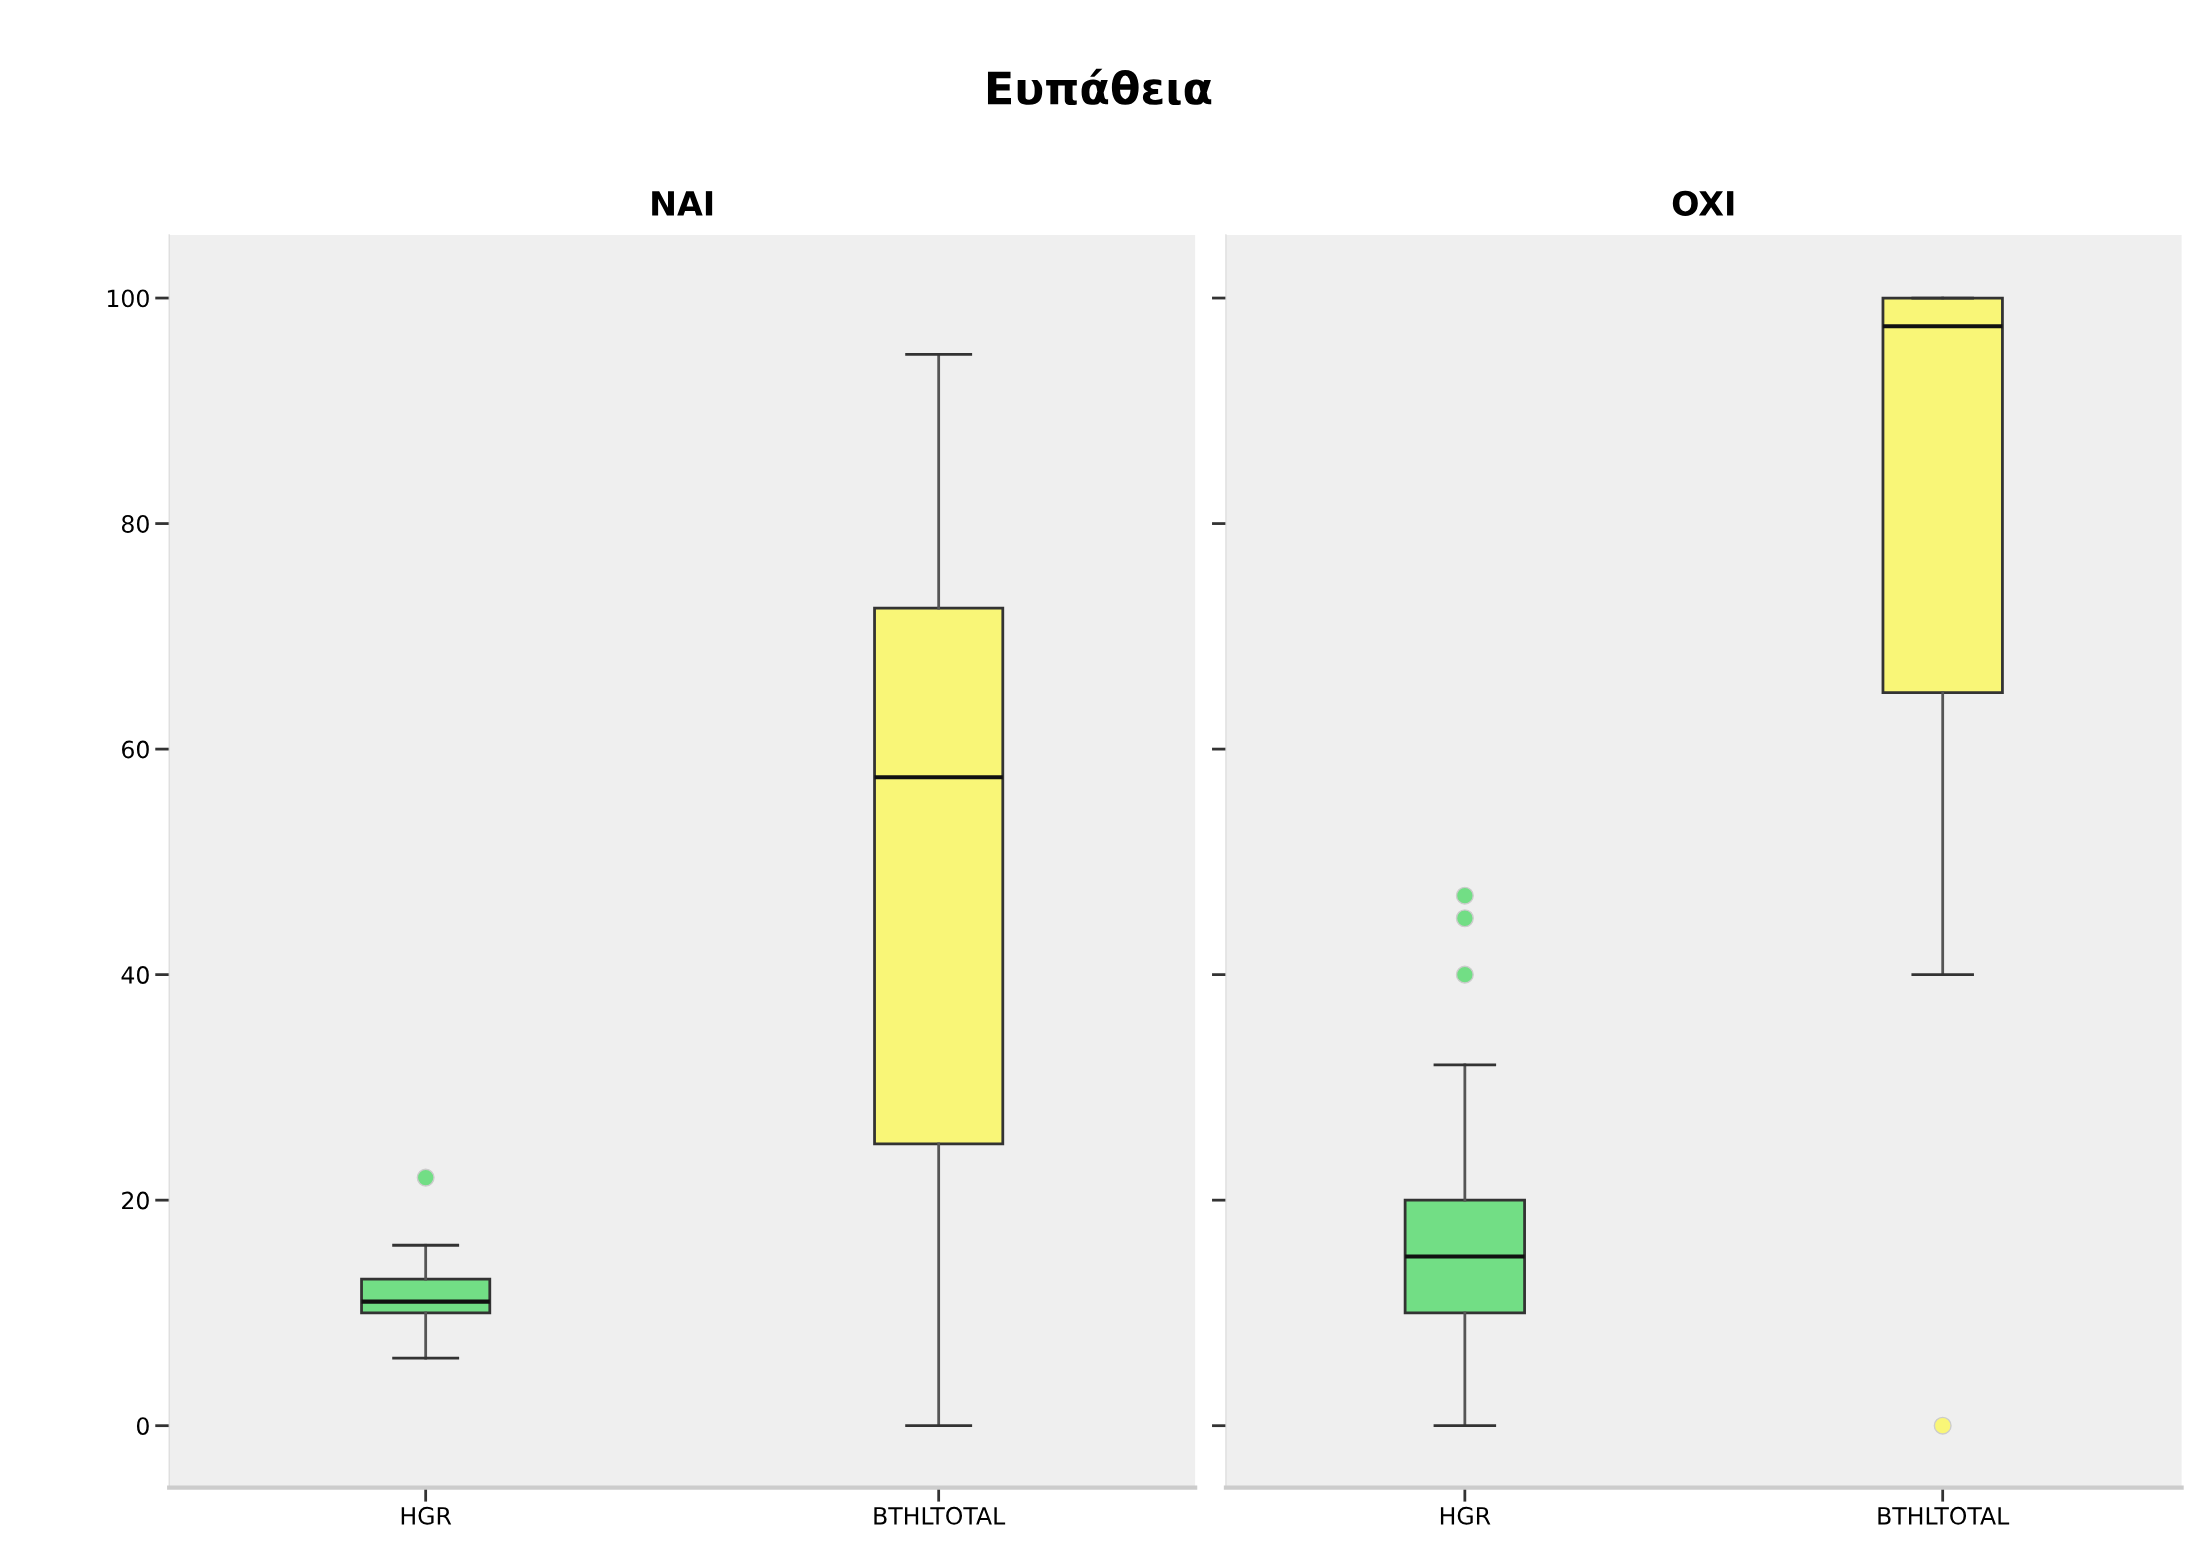 The height and width of the screenshot is (1566, 2197). I want to click on chart-title: Ευπάθεια, so click(1099, 87).